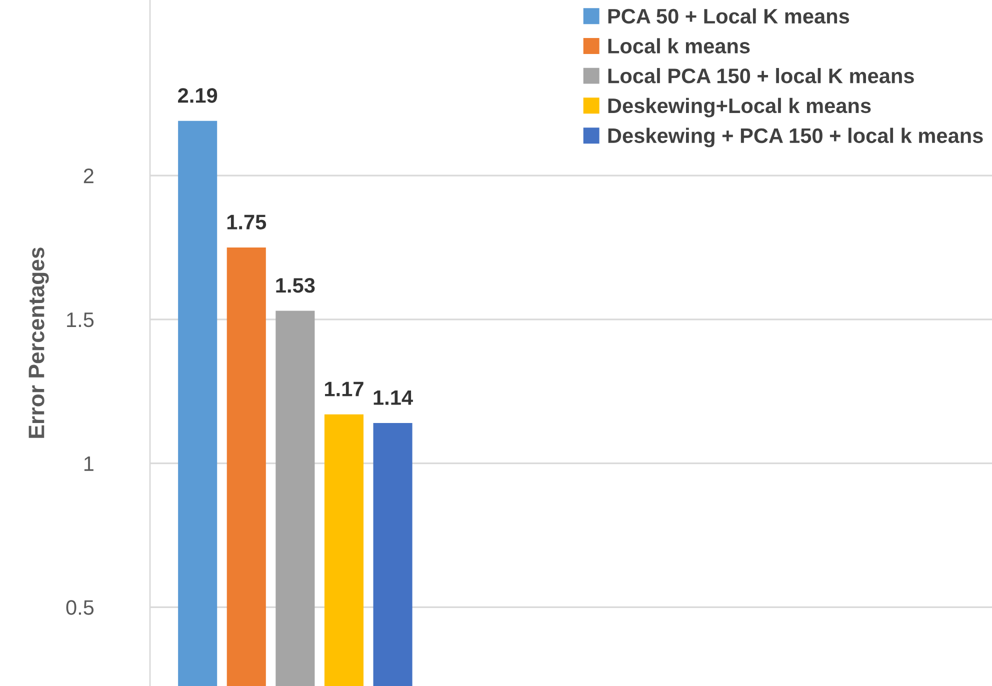 Image resolution: width=992 pixels, height=686 pixels. I want to click on data-label: 1.14, so click(393, 397).